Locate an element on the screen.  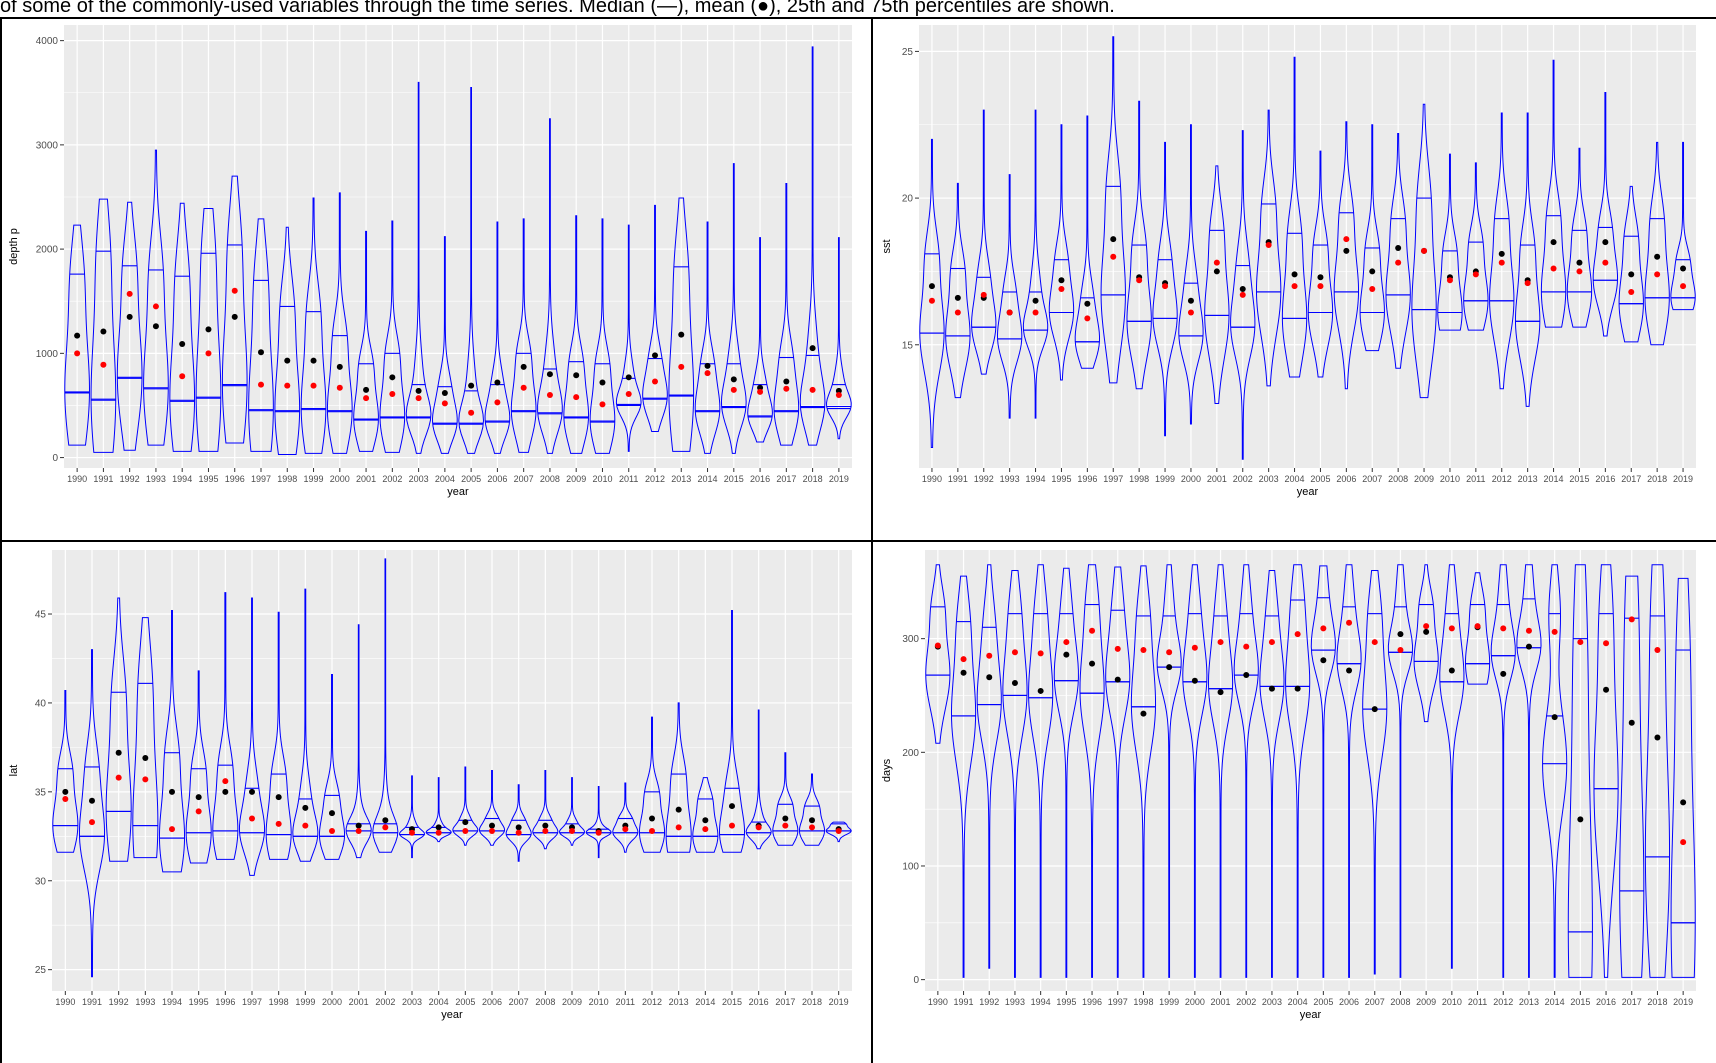
violin-1991 is located at coordinates (92, 813).